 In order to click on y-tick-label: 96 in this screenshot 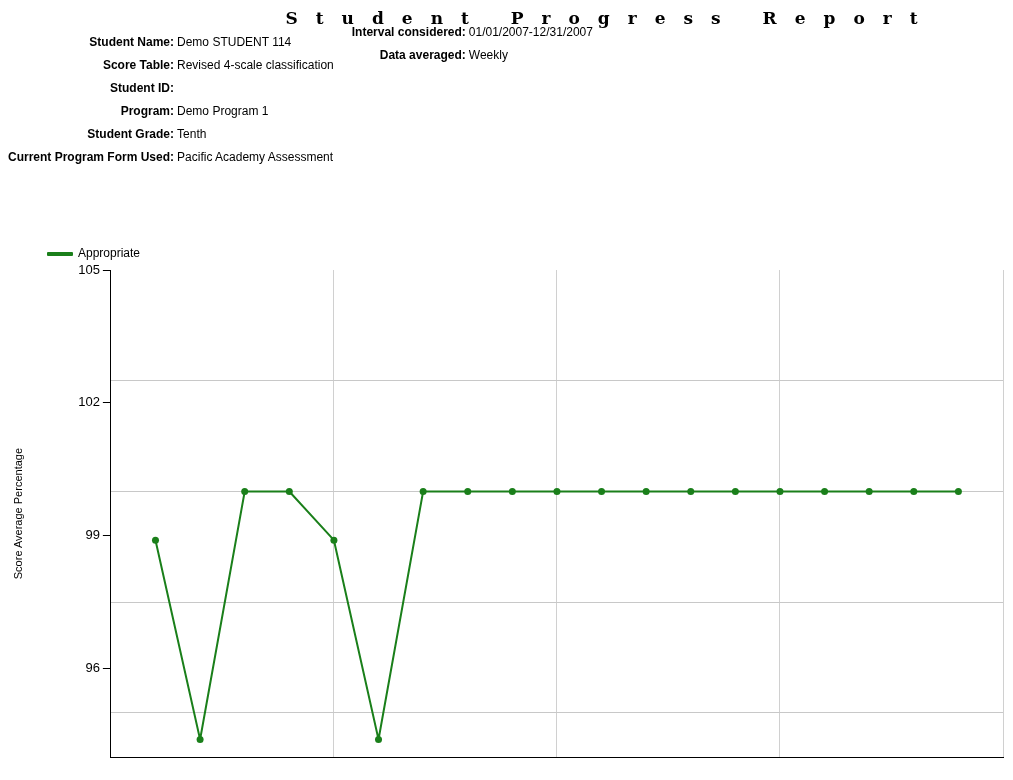, I will do `click(92, 668)`.